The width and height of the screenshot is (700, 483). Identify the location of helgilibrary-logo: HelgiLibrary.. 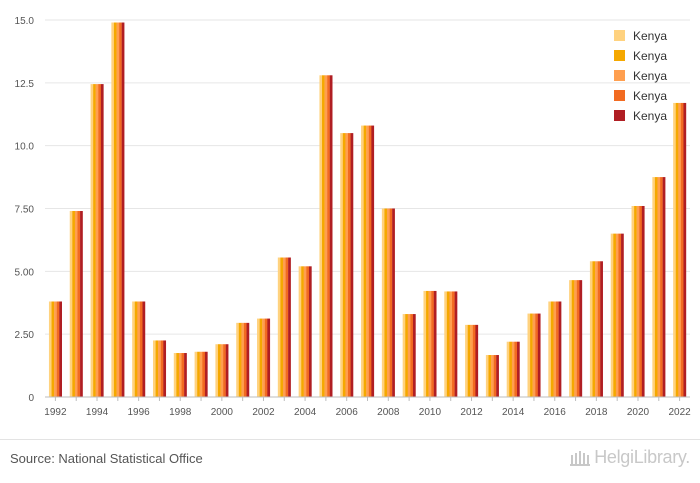
(630, 457).